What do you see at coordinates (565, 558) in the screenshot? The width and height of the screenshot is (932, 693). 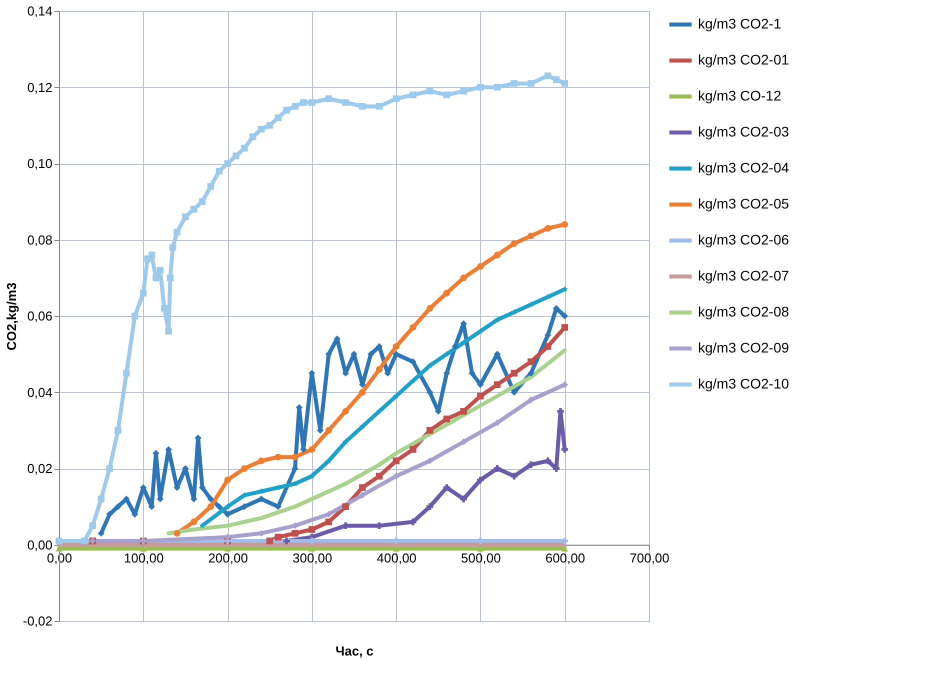 I see `x-tick-label: 600,00` at bounding box center [565, 558].